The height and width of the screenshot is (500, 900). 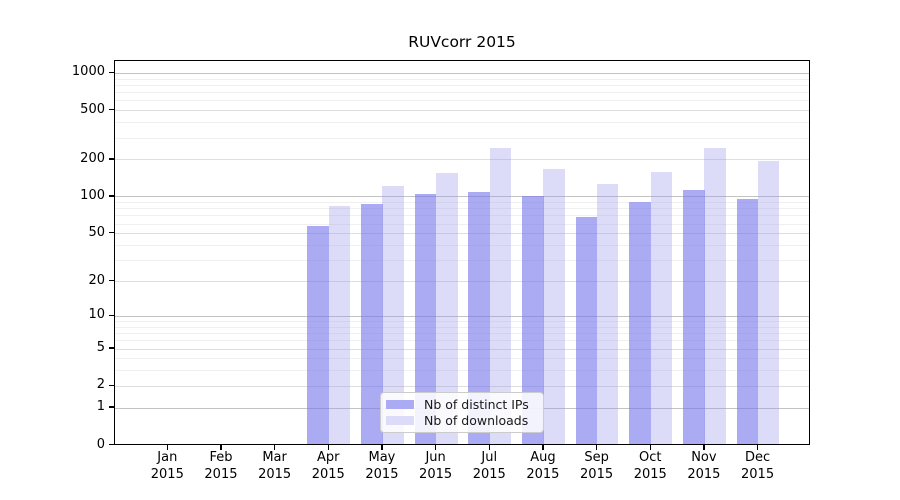 What do you see at coordinates (96, 280) in the screenshot?
I see `y-tick-label-20: 20` at bounding box center [96, 280].